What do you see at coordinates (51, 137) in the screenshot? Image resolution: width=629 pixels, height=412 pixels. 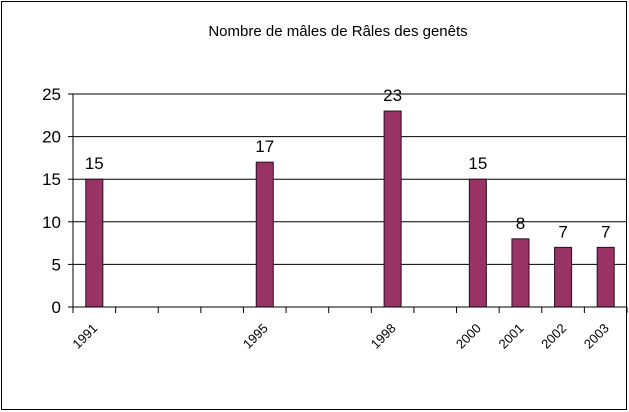 I see `y-tick-label: 20` at bounding box center [51, 137].